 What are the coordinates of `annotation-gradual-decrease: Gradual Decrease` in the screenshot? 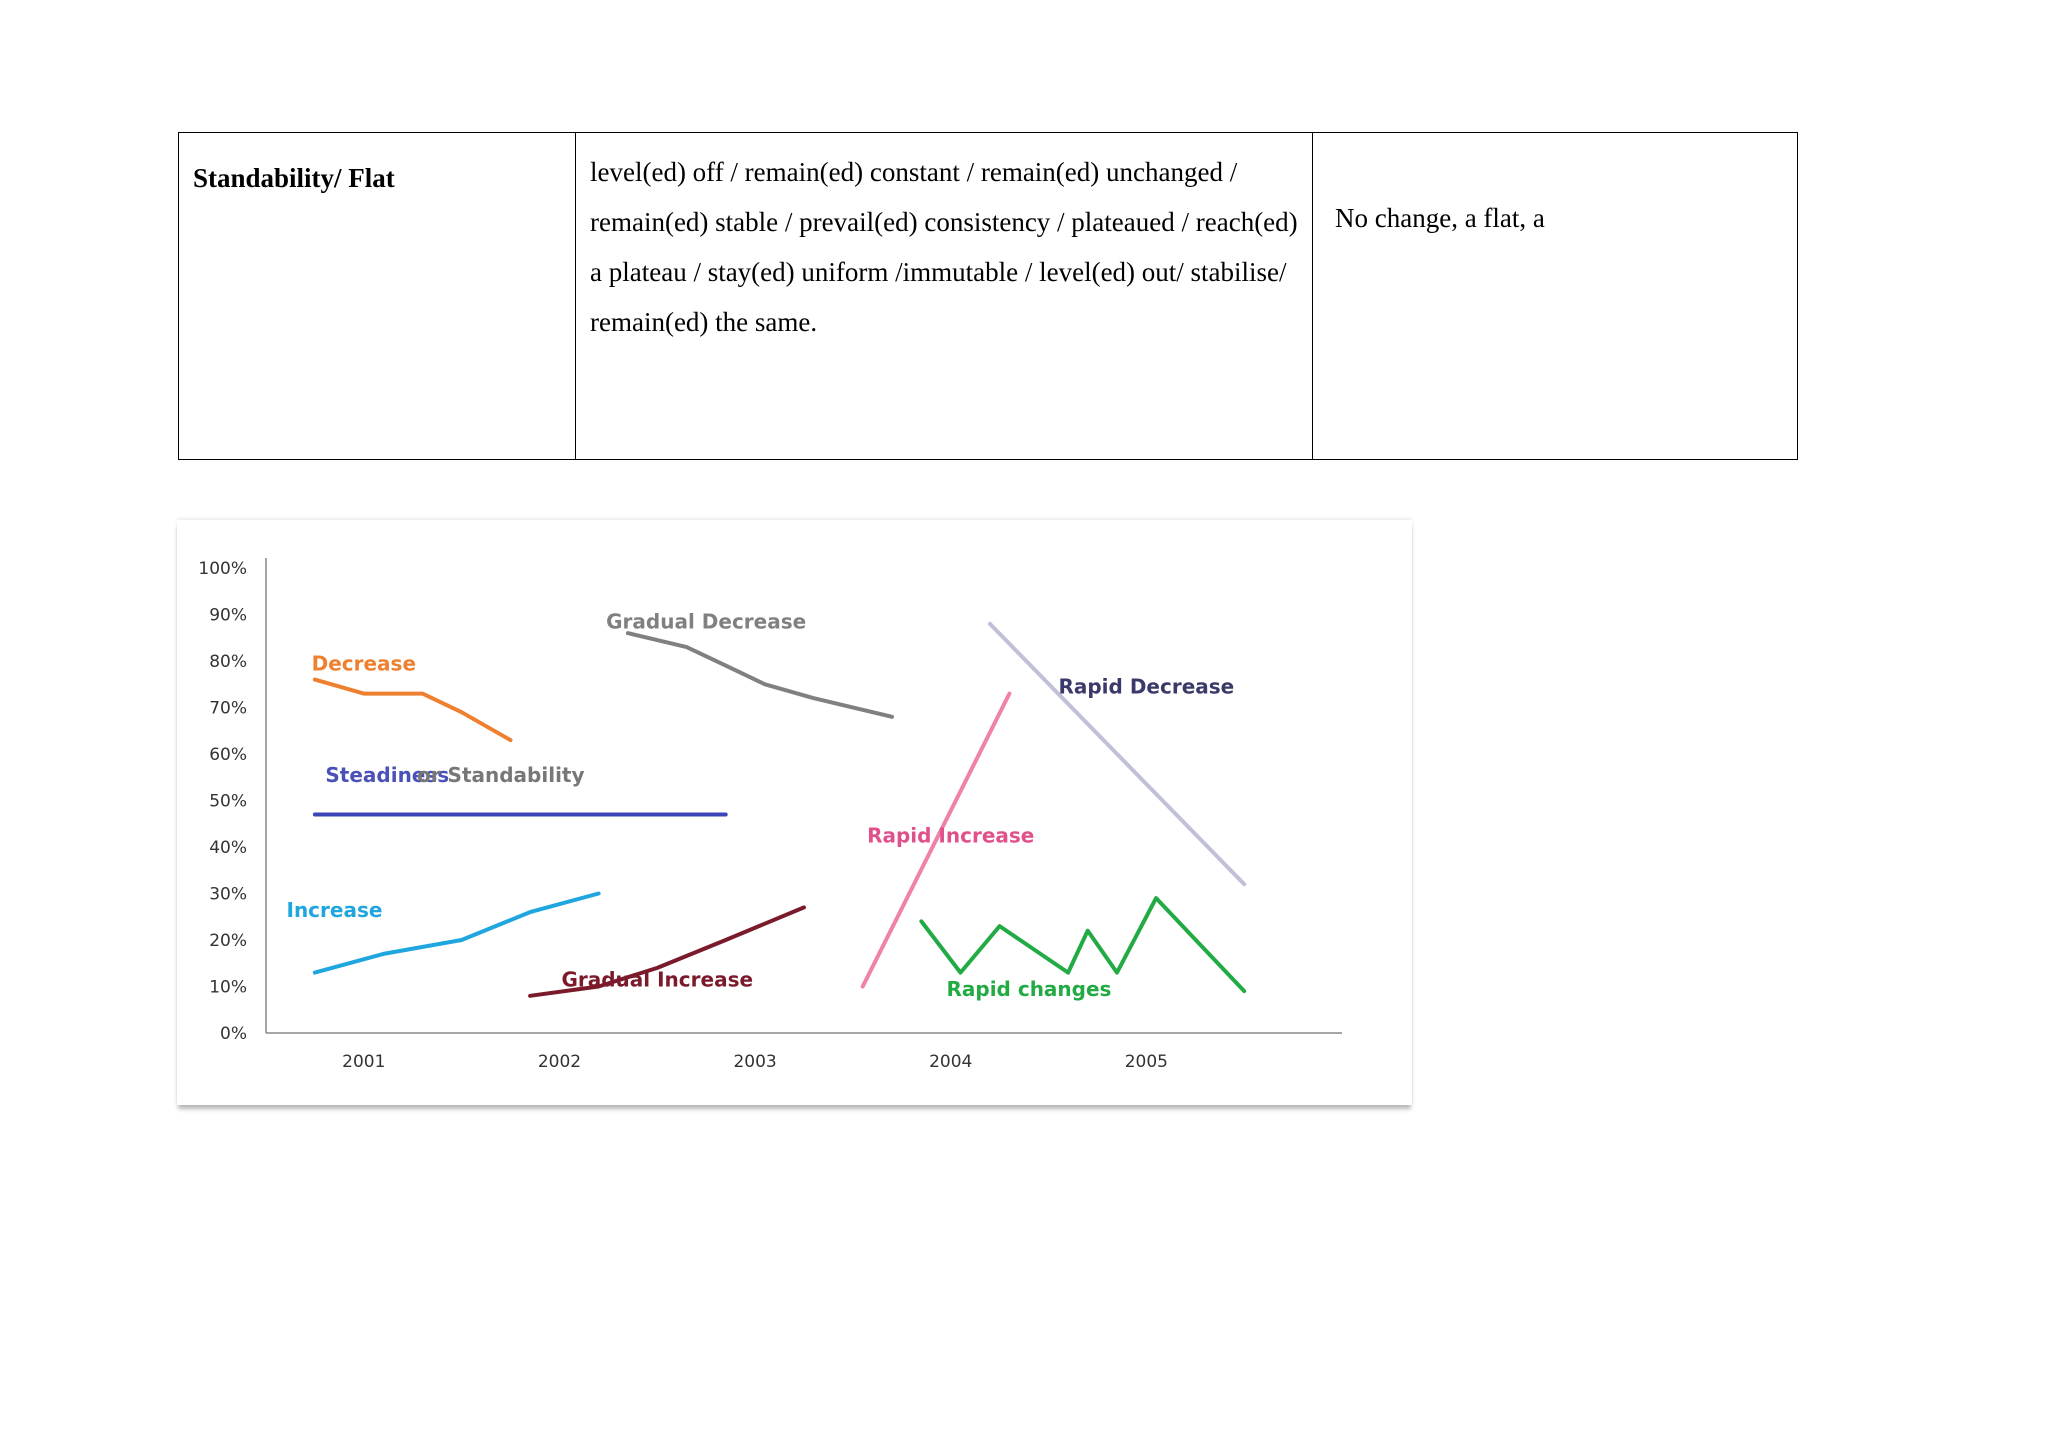 It's located at (706, 621).